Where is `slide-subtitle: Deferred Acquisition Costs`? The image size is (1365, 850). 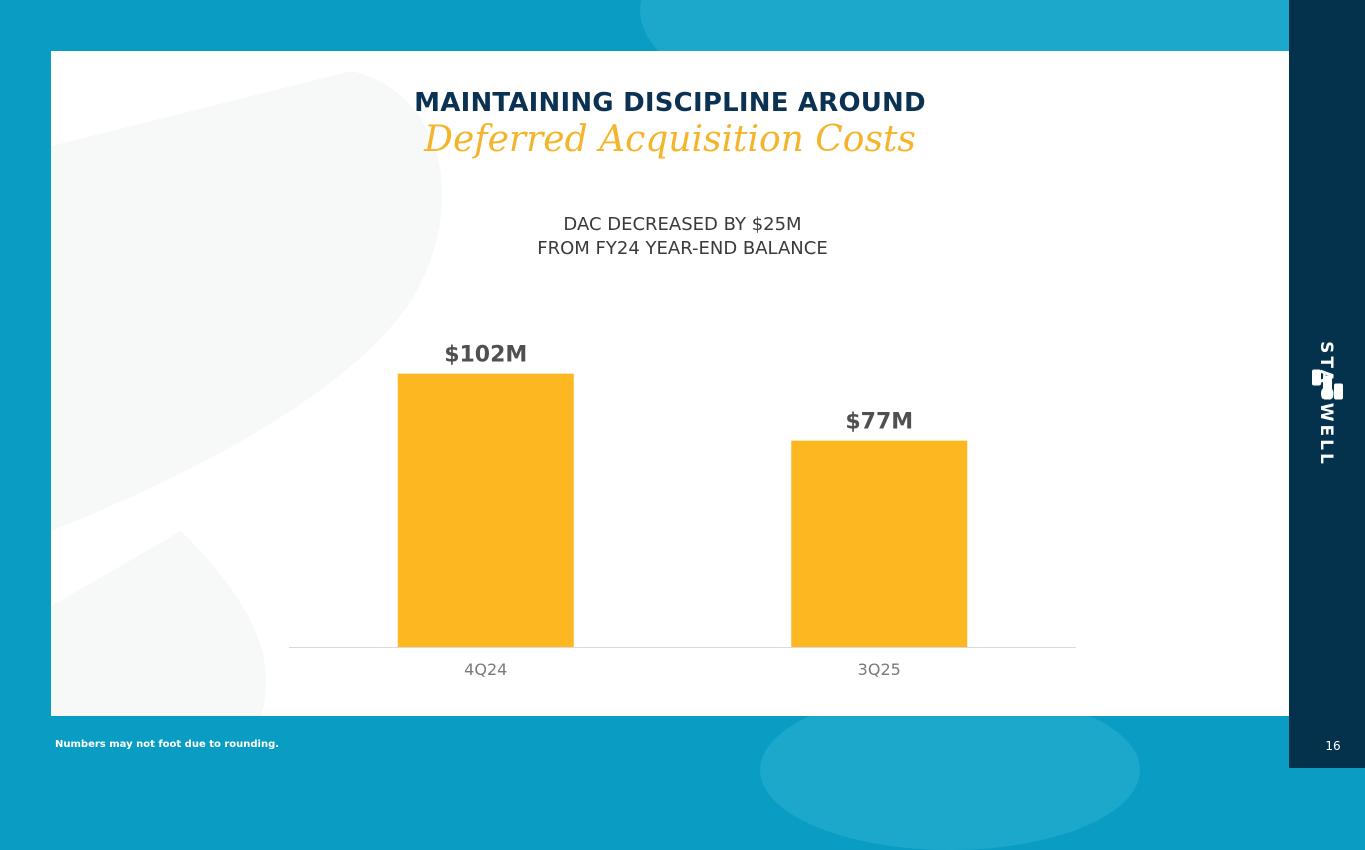
slide-subtitle: Deferred Acquisition Costs is located at coordinates (670, 139).